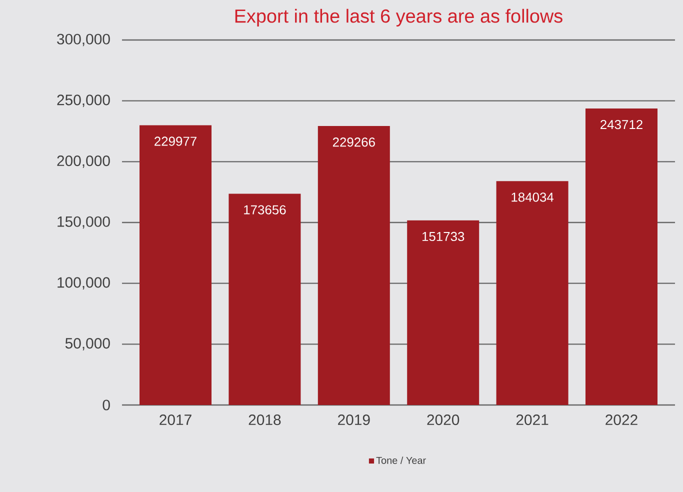 The width and height of the screenshot is (683, 492). I want to click on y-tick-label: 150,000, so click(84, 222).